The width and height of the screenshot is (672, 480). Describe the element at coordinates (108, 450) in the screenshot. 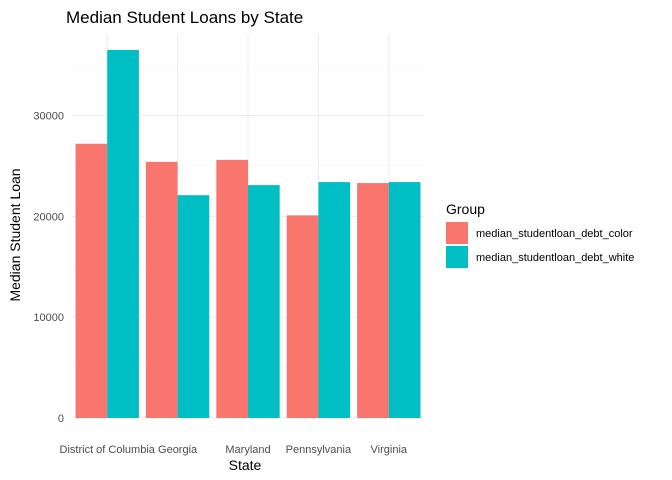

I see `x-tick-label: District of Columbia` at that location.